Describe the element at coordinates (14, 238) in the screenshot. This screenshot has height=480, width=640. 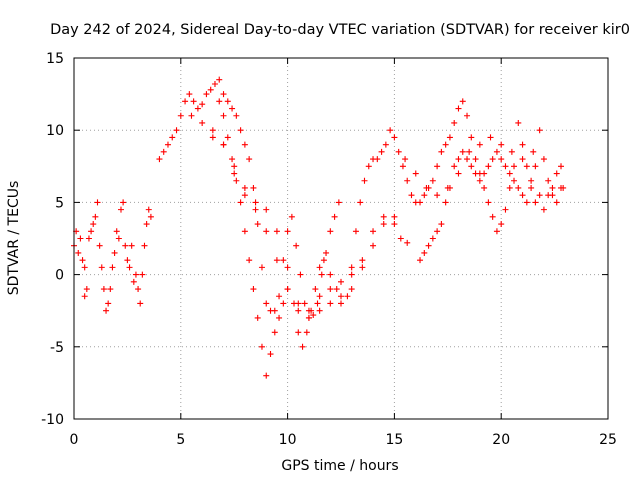
I see `y-axis-label: SDTVAR / TECUs` at that location.